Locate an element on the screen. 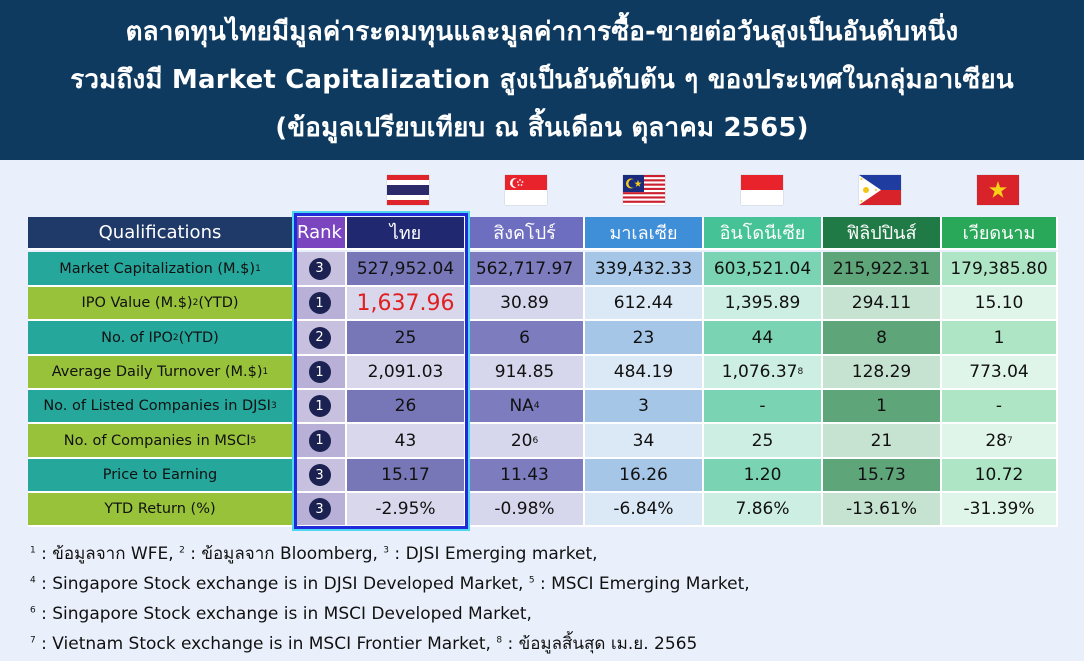 The width and height of the screenshot is (1084, 661). header-country-philippines: ฟิลิปปินส์ is located at coordinates (882, 233).